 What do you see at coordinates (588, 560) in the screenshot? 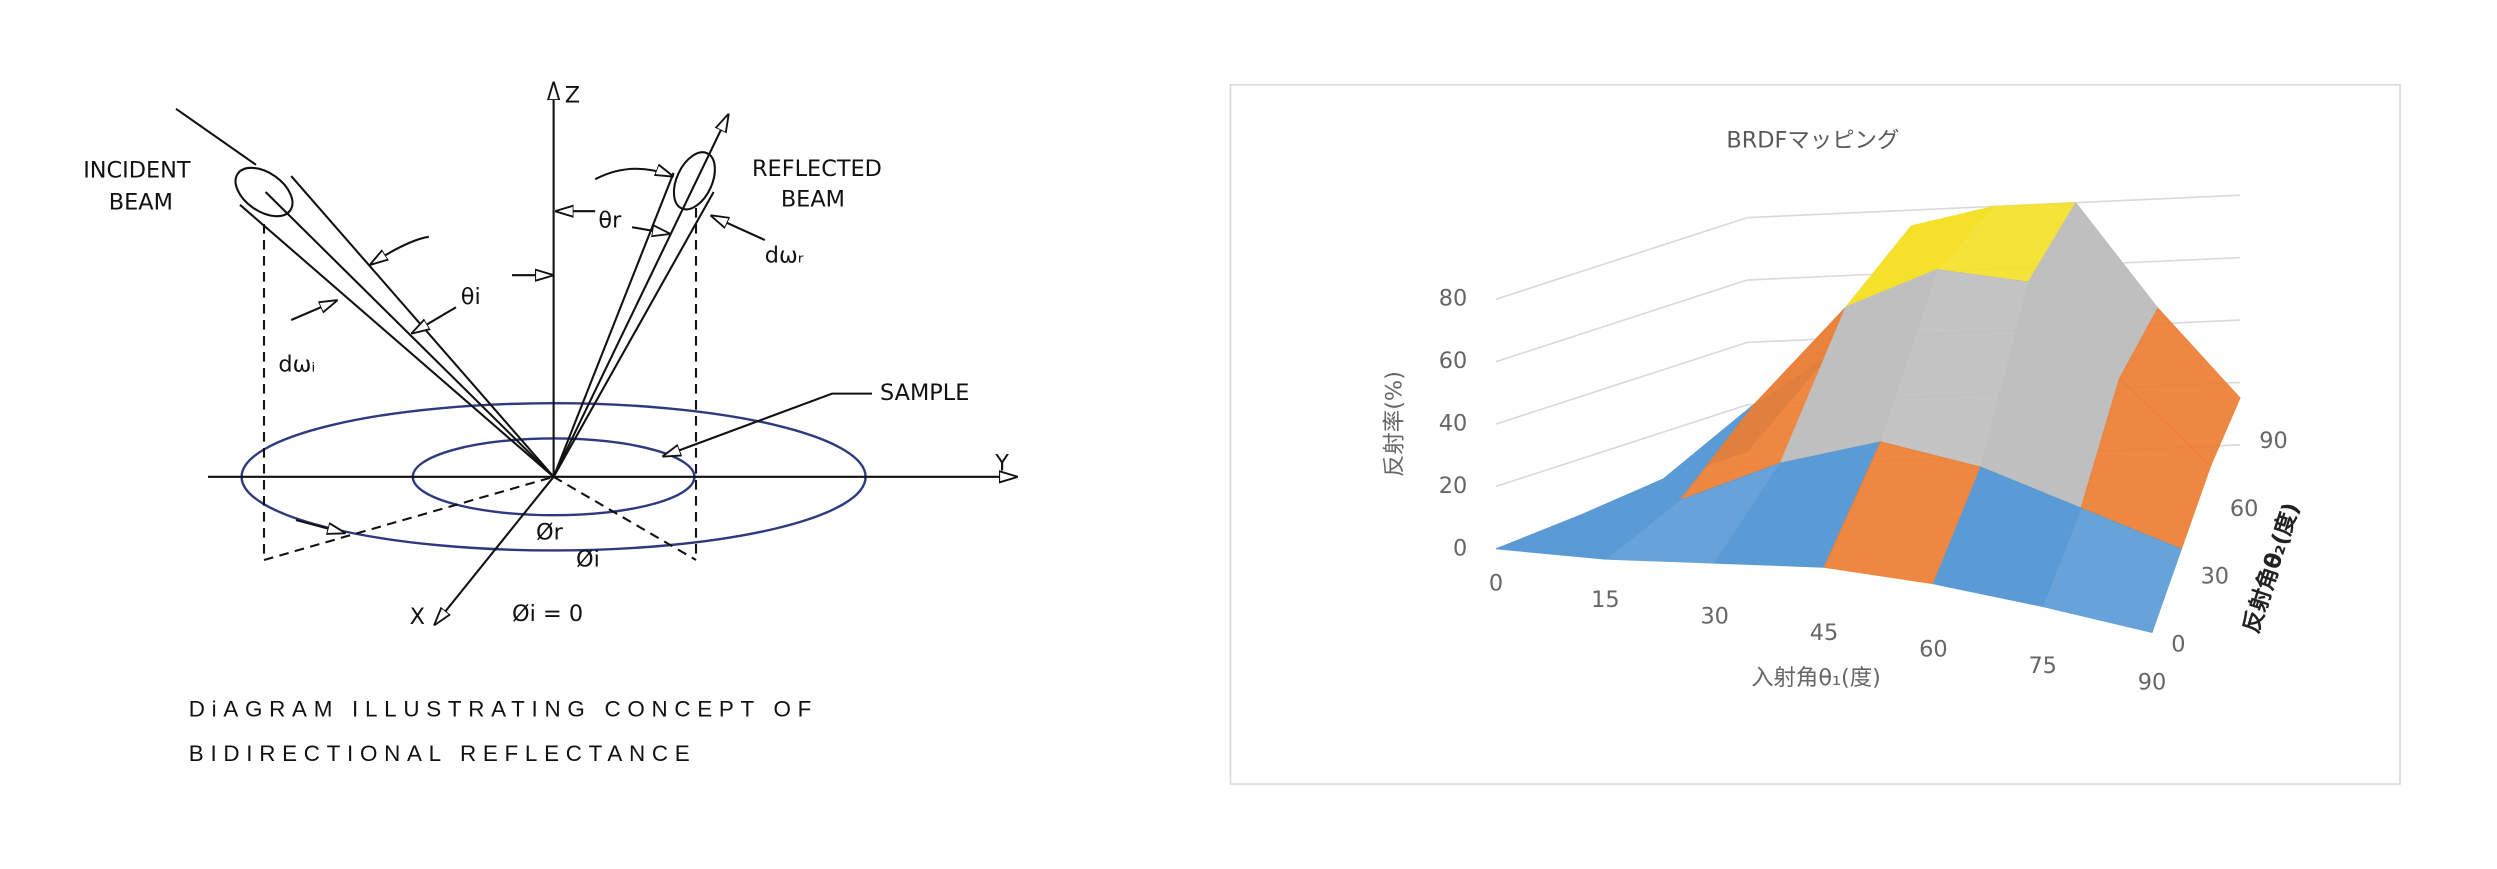
I see `angle-label: Øi` at bounding box center [588, 560].